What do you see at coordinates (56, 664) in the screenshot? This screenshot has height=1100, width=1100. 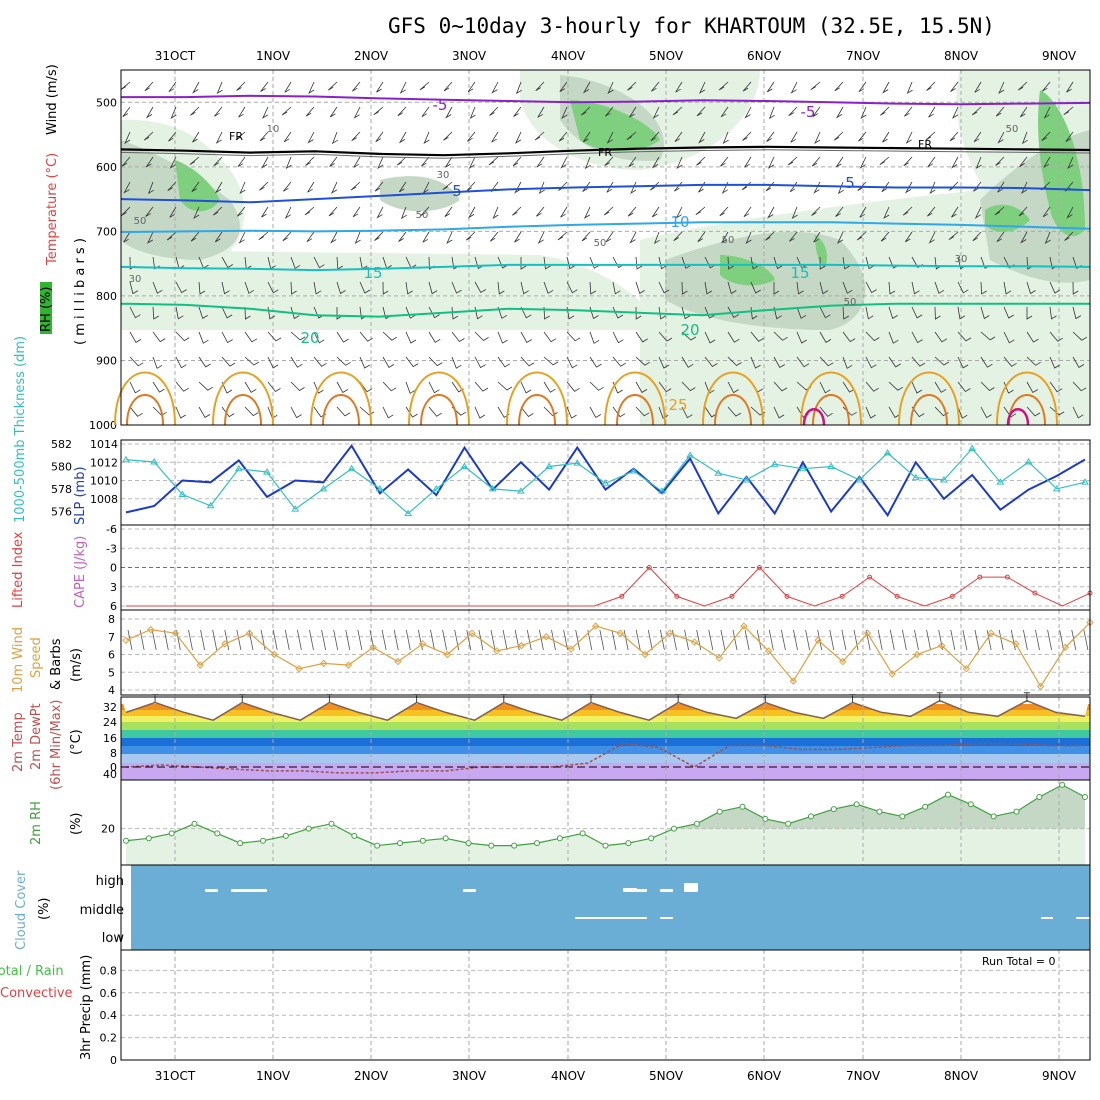 I see `wind-barbs-axis-label: & Barbs` at bounding box center [56, 664].